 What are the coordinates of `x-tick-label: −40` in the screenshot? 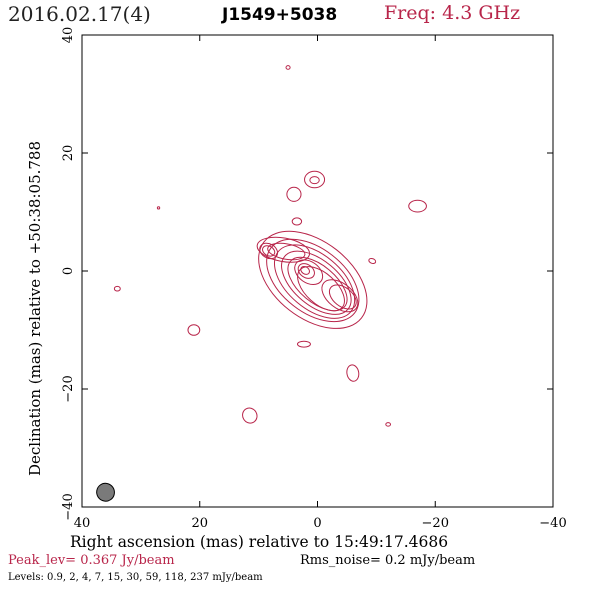 It's located at (552, 523).